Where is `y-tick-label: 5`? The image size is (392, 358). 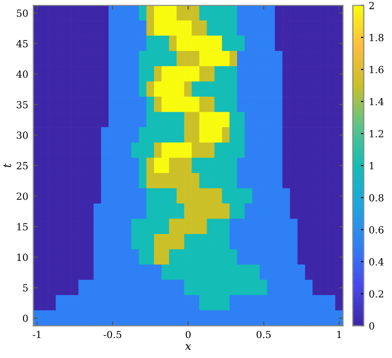
y-tick-label: 5 is located at coordinates (25, 288).